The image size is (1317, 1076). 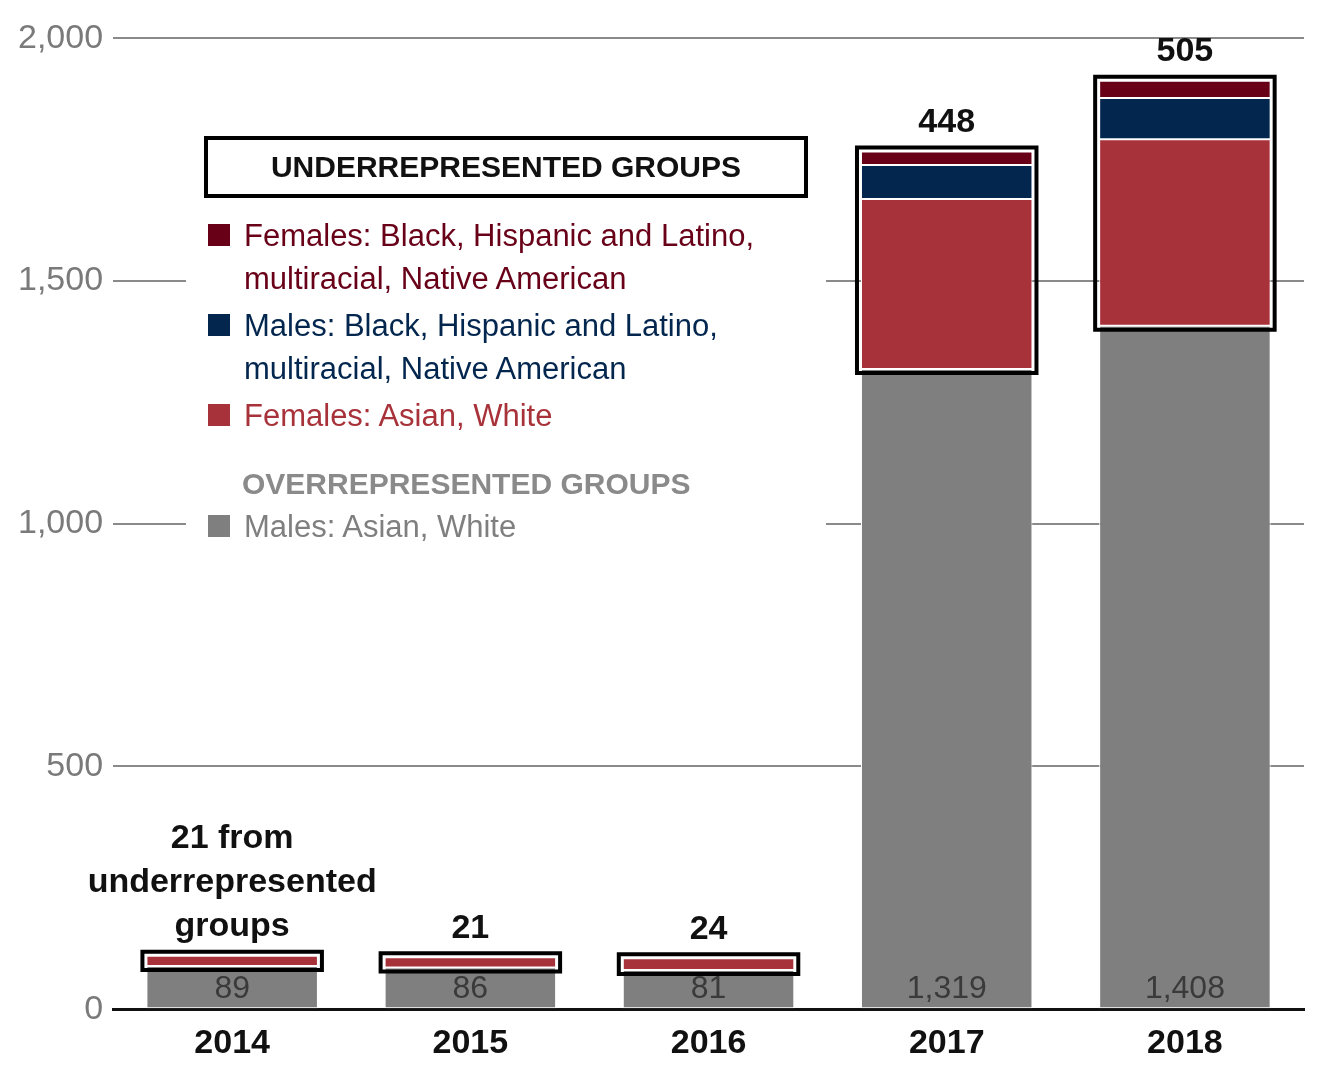 I want to click on x-tick-label: 2016, so click(x=708, y=1040).